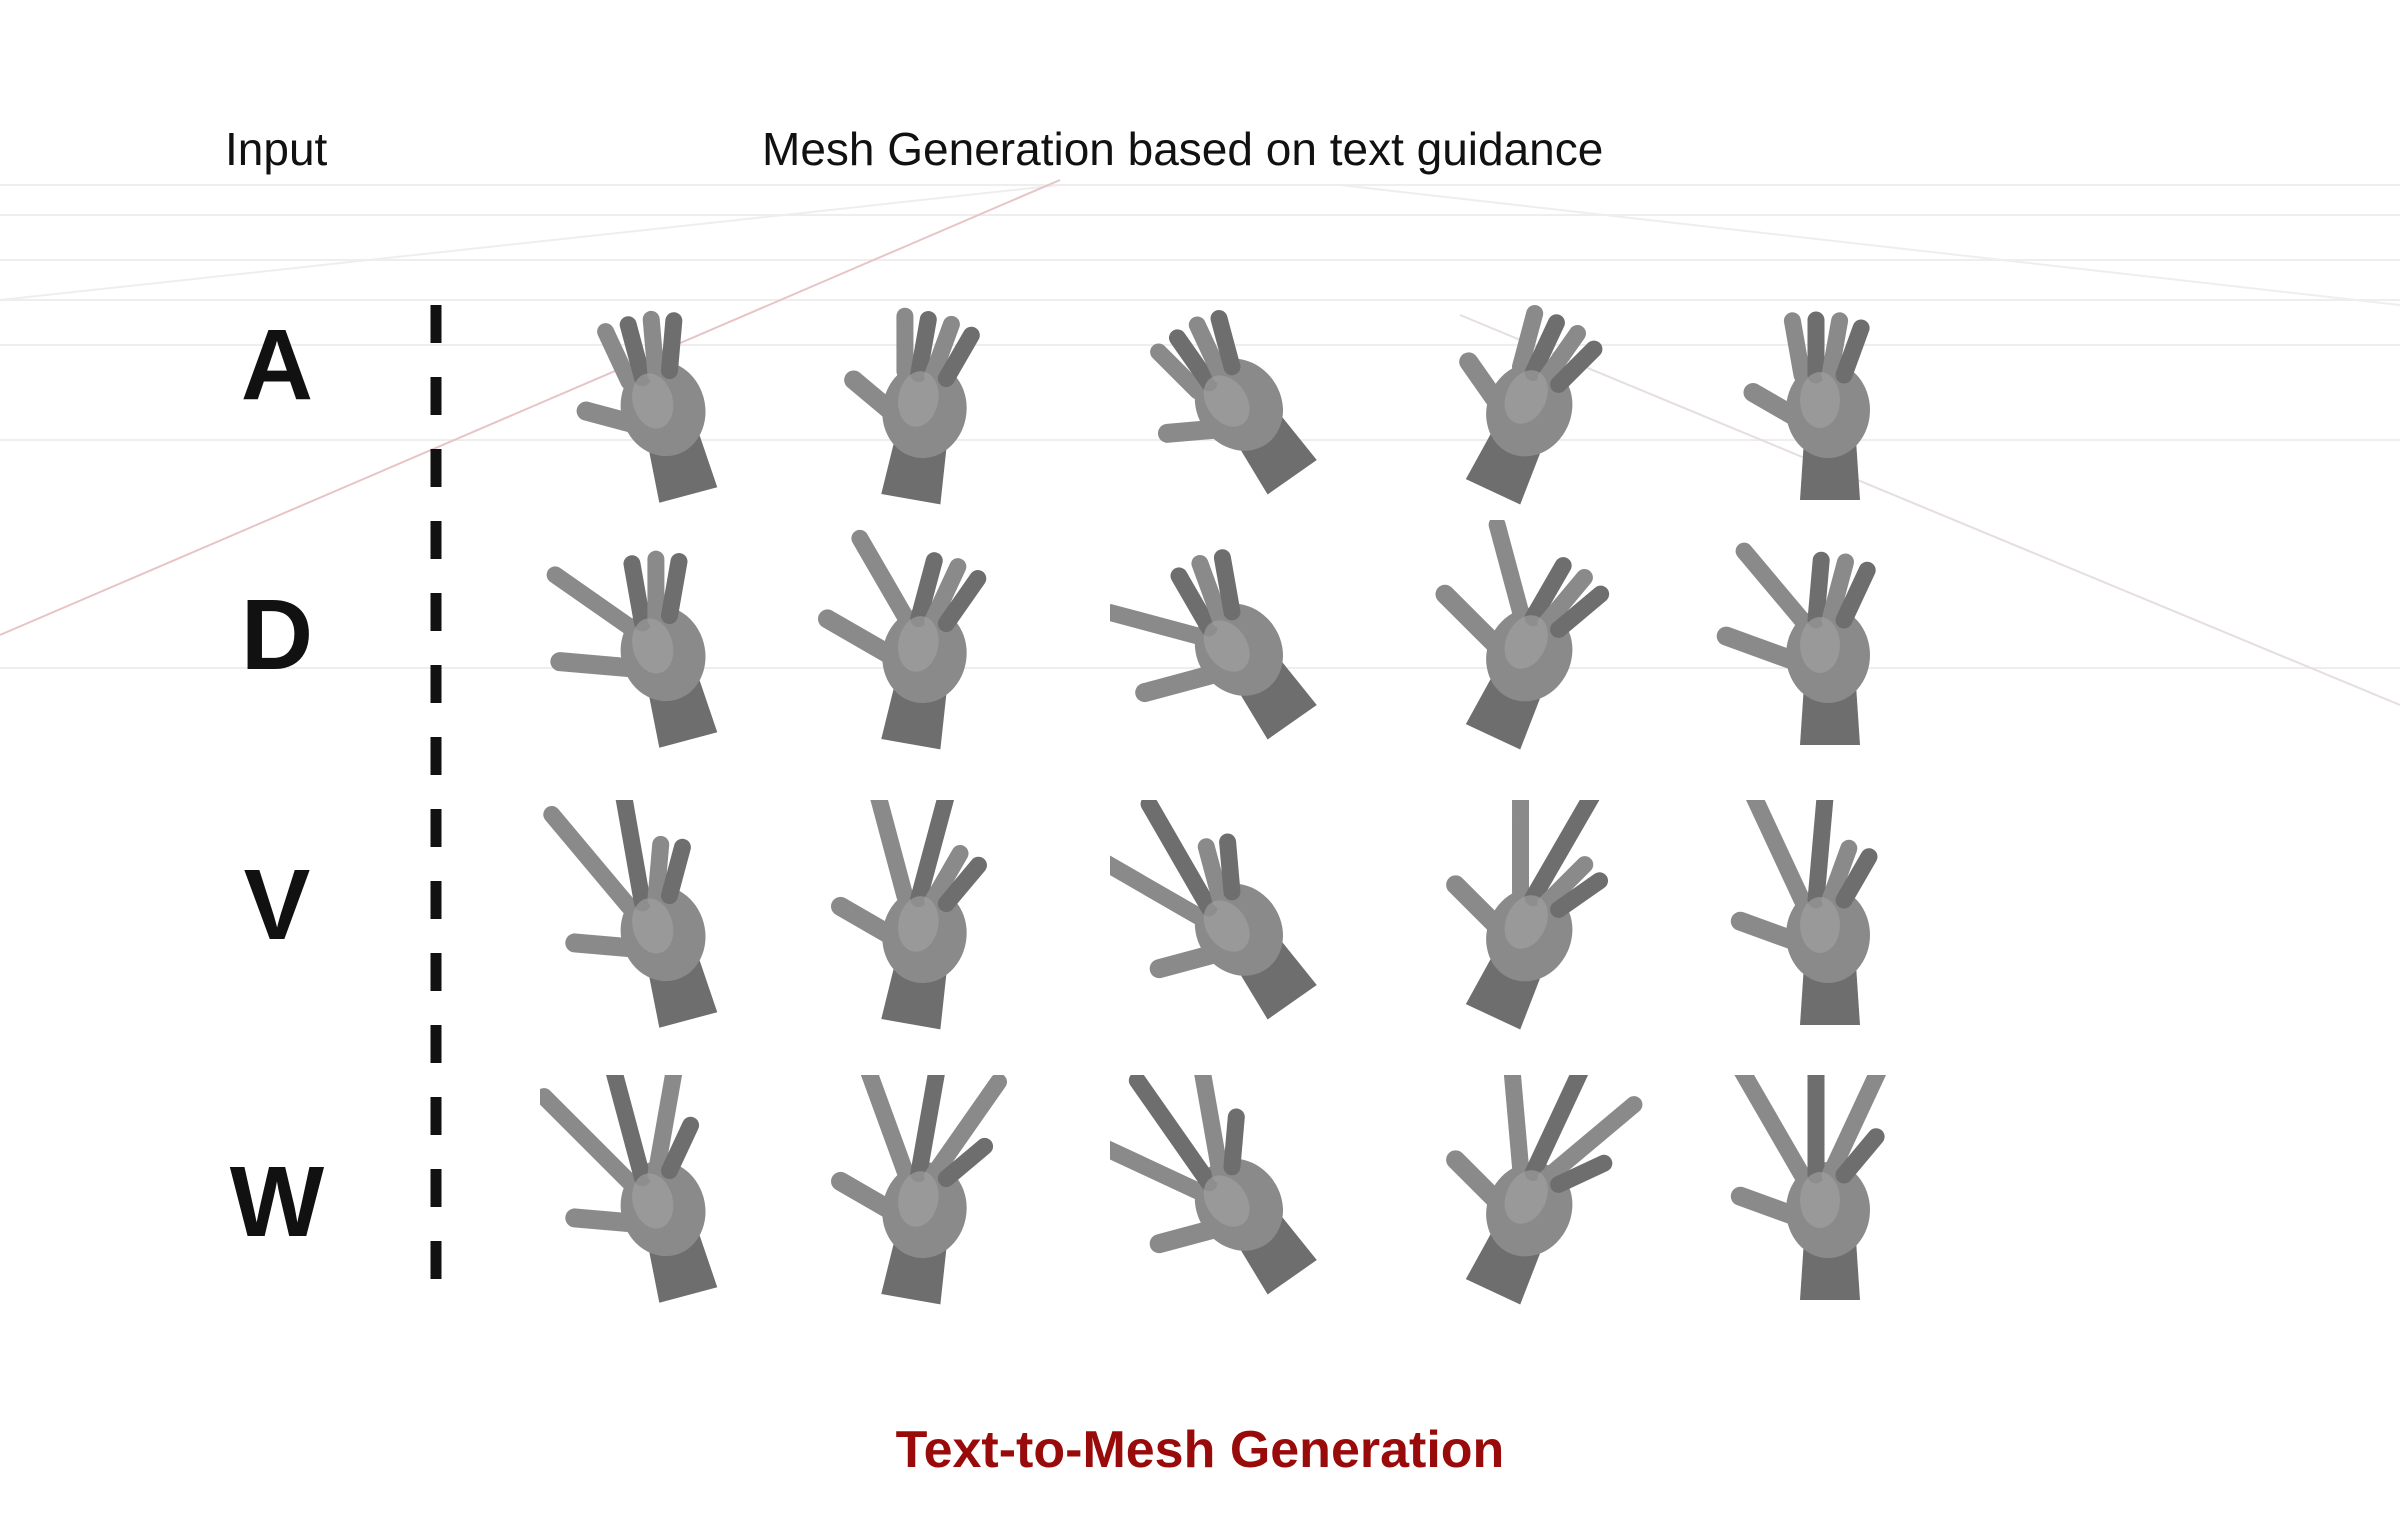 The image size is (2400, 1530). I want to click on generation-column-header: Mesh Generation based on text guidance, so click(1183, 149).